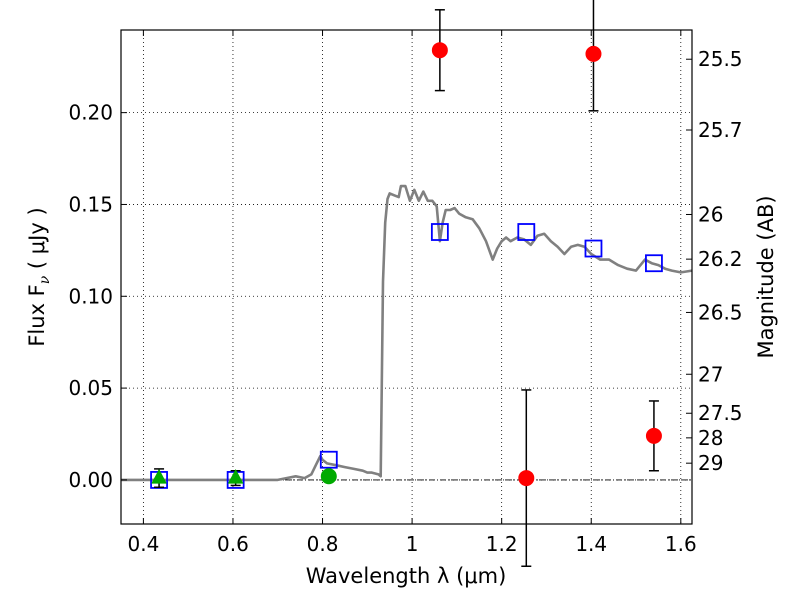 The height and width of the screenshot is (600, 800). I want to click on y2-axis-label: Magnitude (AB), so click(766, 276).